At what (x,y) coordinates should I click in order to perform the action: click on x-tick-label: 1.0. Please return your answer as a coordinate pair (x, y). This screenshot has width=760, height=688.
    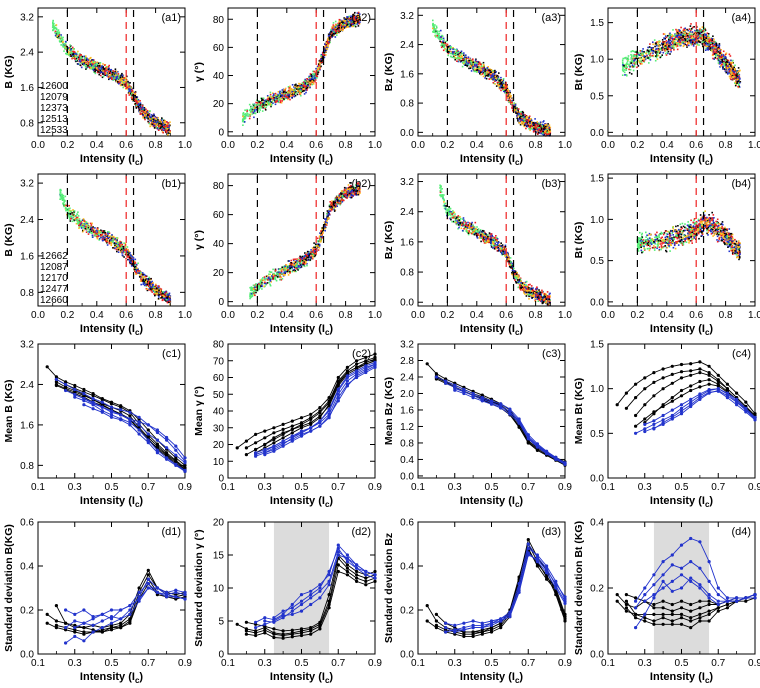
    Looking at the image, I should click on (565, 145).